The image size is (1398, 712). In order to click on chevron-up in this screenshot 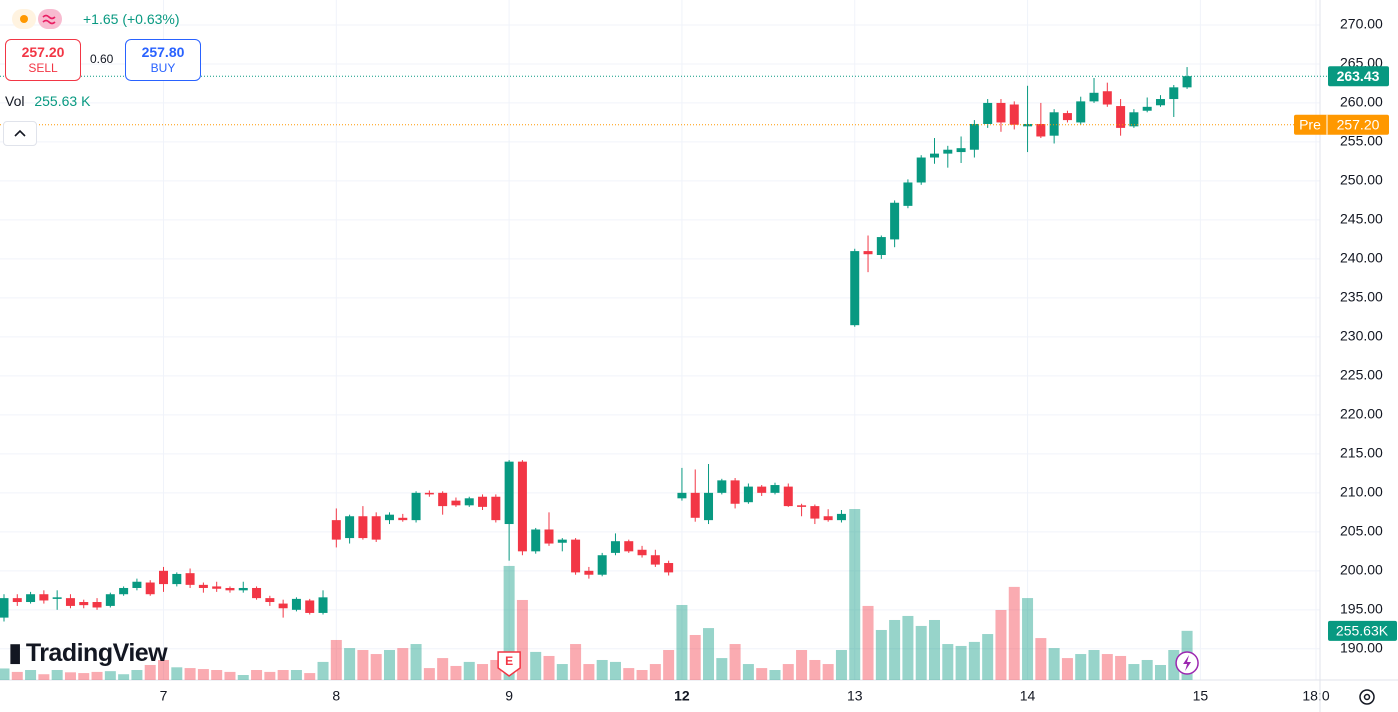, I will do `click(20, 133)`.